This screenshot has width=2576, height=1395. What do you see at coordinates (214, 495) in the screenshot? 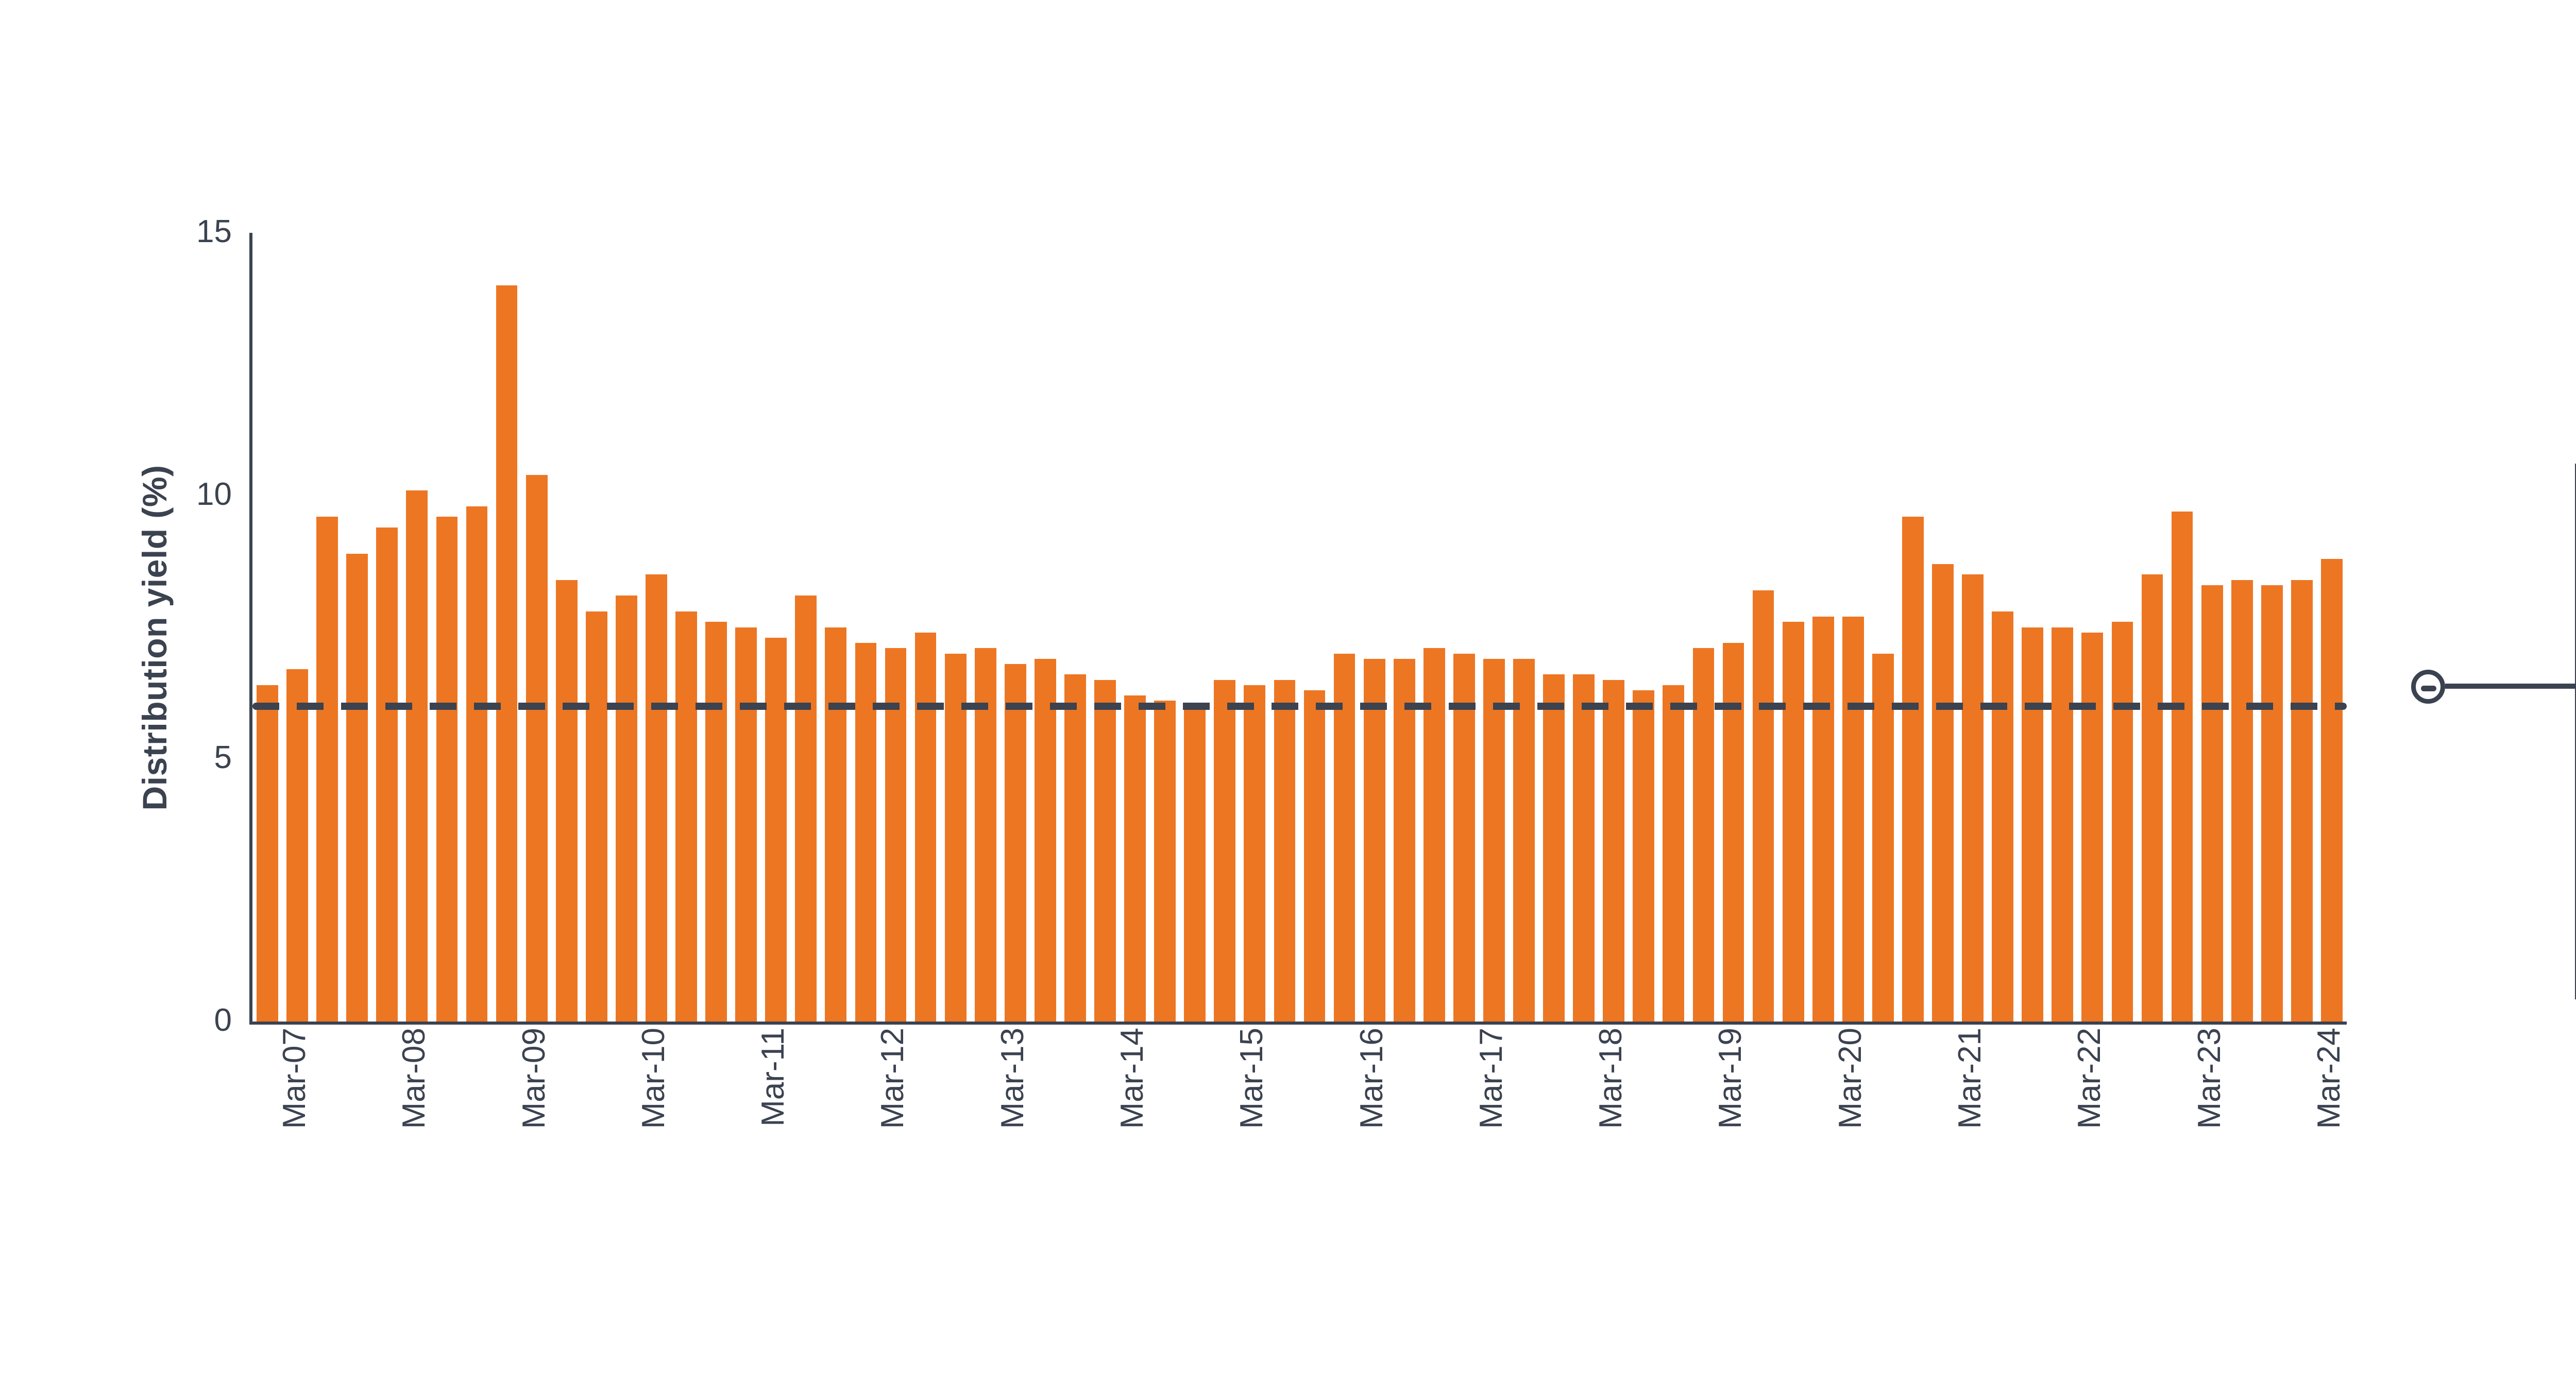
I see `y-tick-label: 10` at bounding box center [214, 495].